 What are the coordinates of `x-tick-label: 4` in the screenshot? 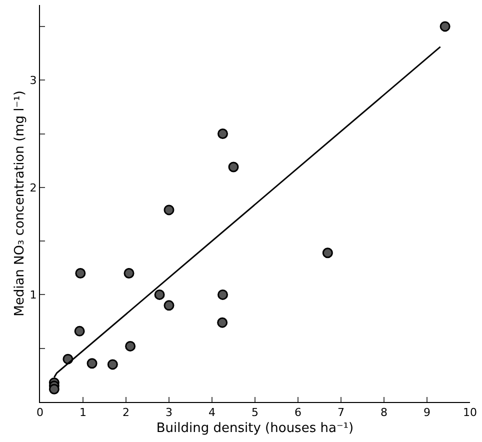 It's located at (212, 413).